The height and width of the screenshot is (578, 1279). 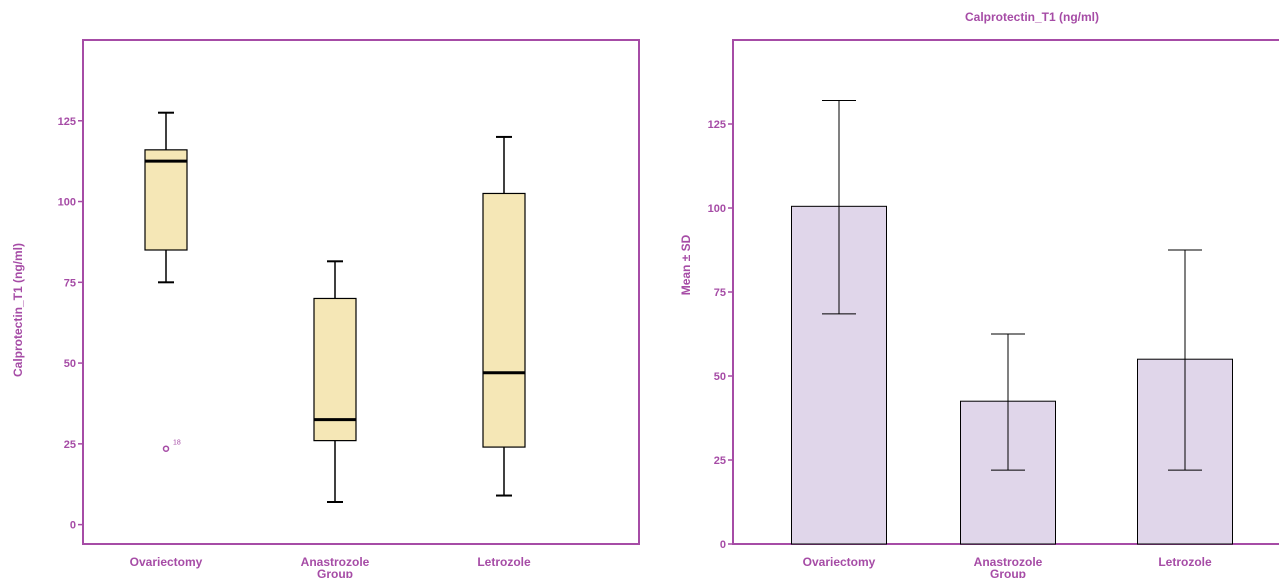 What do you see at coordinates (166, 200) in the screenshot?
I see `box-ovariectomy` at bounding box center [166, 200].